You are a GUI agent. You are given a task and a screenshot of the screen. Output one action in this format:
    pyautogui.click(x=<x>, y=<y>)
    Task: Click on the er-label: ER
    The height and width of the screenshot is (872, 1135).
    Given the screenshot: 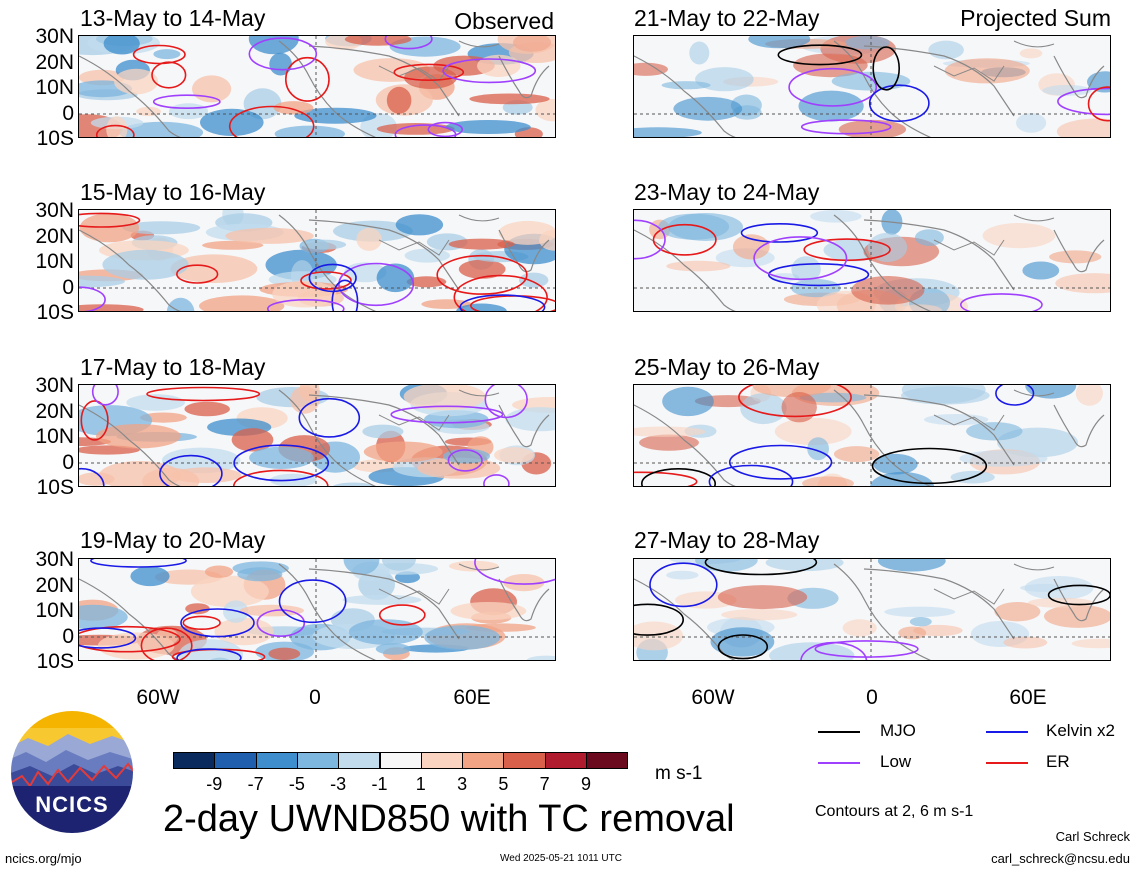 What is the action you would take?
    pyautogui.click(x=1058, y=761)
    